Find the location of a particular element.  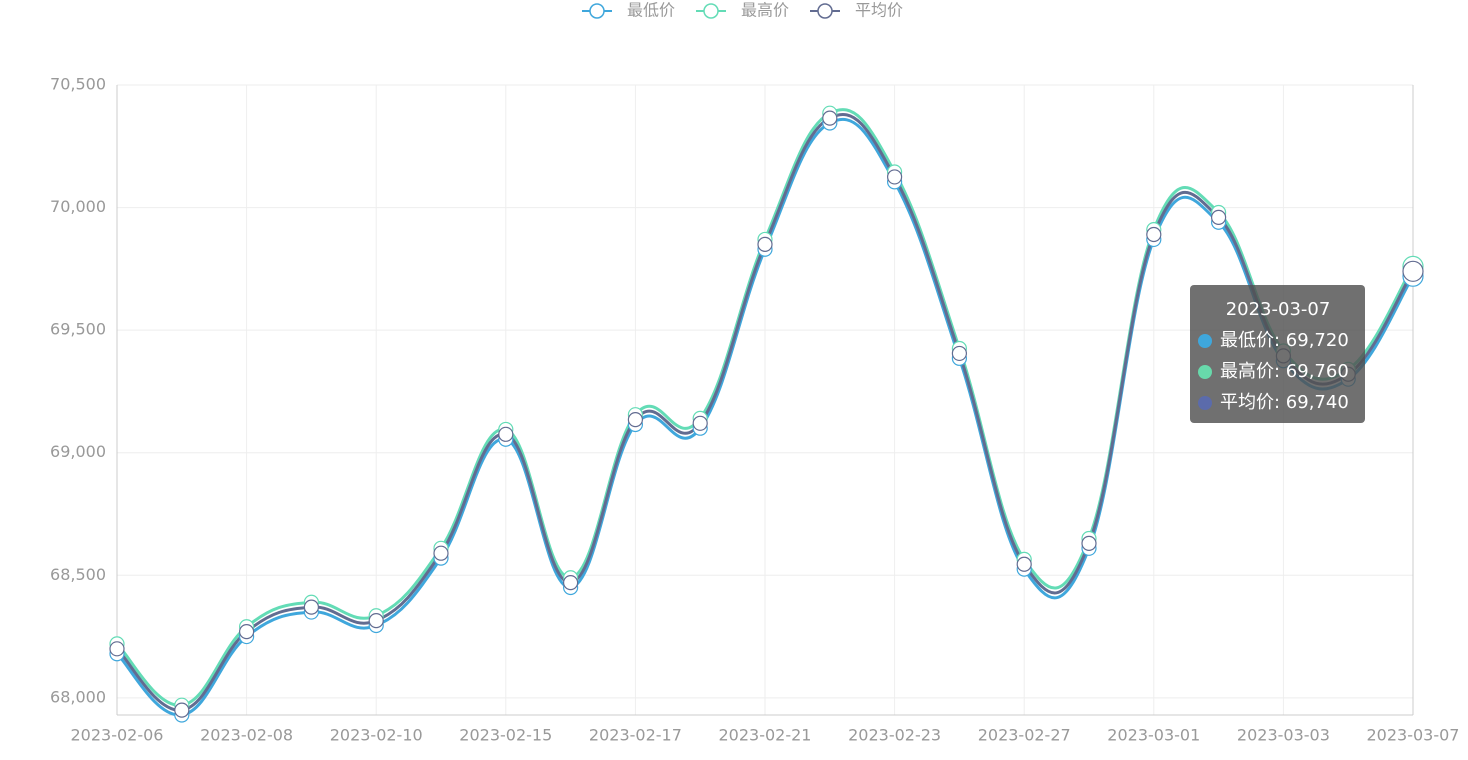

x-tick-label: 2023-02-27 is located at coordinates (1024, 735).